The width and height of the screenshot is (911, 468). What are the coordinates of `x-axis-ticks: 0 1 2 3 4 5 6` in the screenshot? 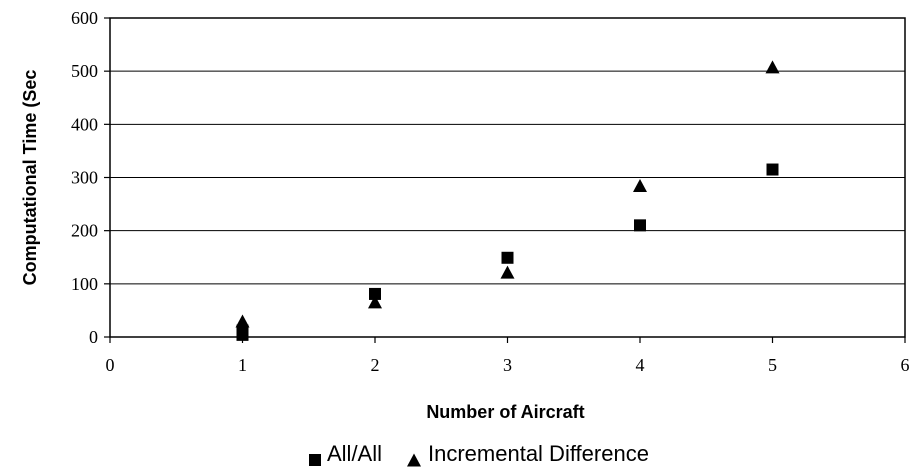 It's located at (508, 356).